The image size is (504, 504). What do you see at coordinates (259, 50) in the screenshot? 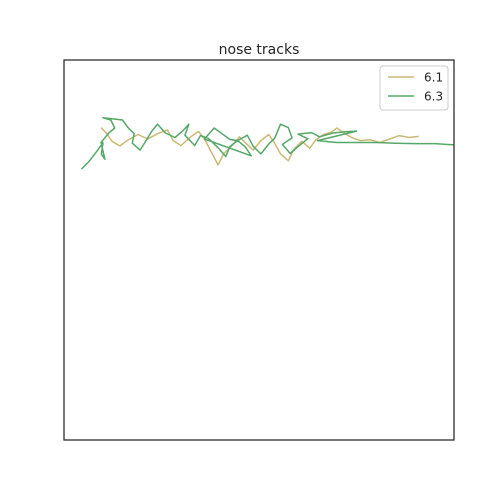
I see `chart-title: nose tracks` at bounding box center [259, 50].